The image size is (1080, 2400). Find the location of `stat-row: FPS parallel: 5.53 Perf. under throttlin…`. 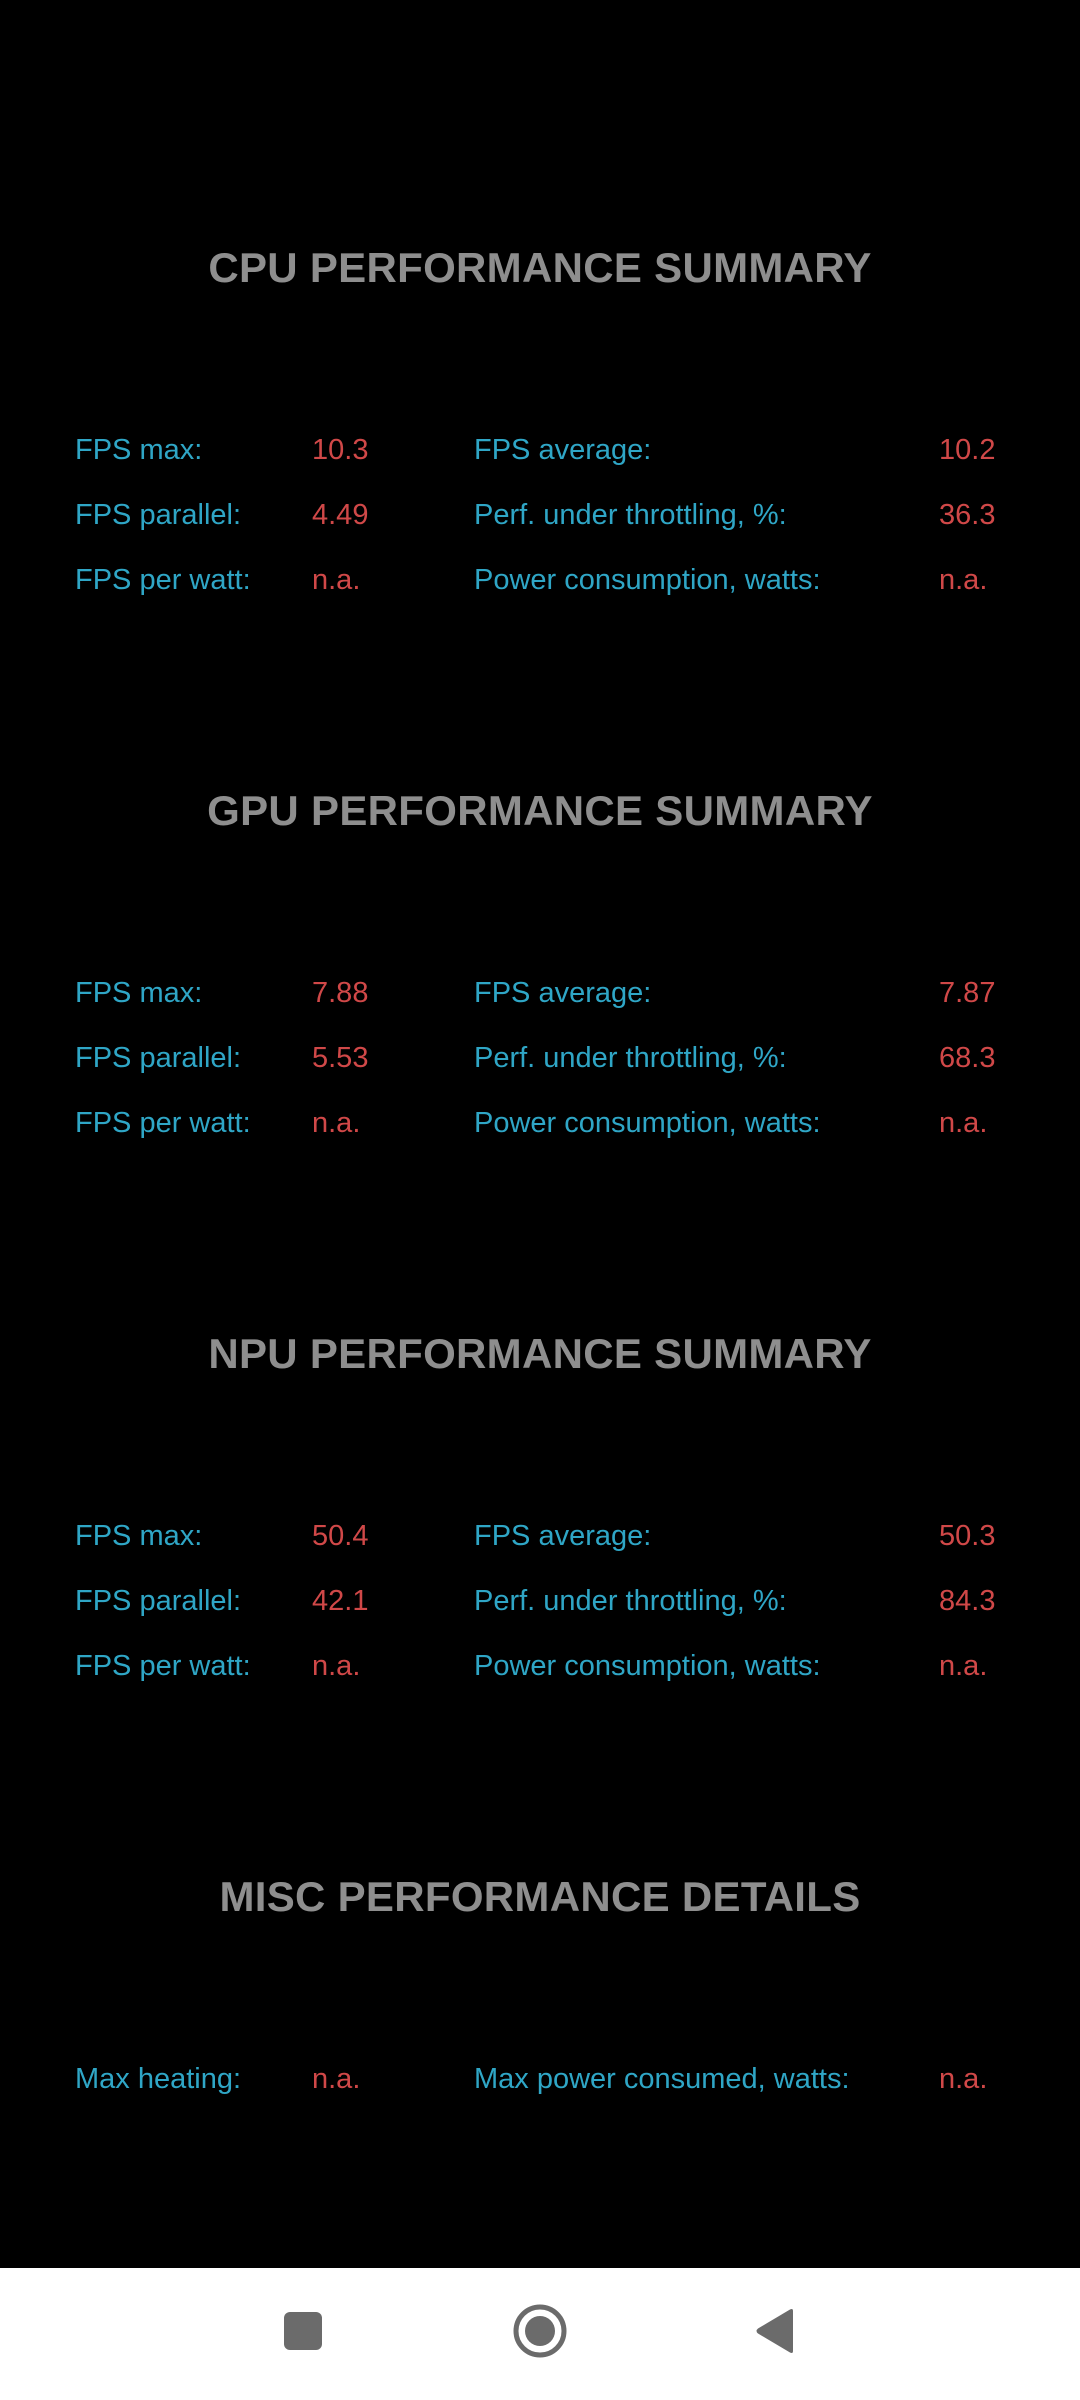

stat-row: FPS parallel: 5.53 Perf. under throttlin… is located at coordinates (540, 1067).